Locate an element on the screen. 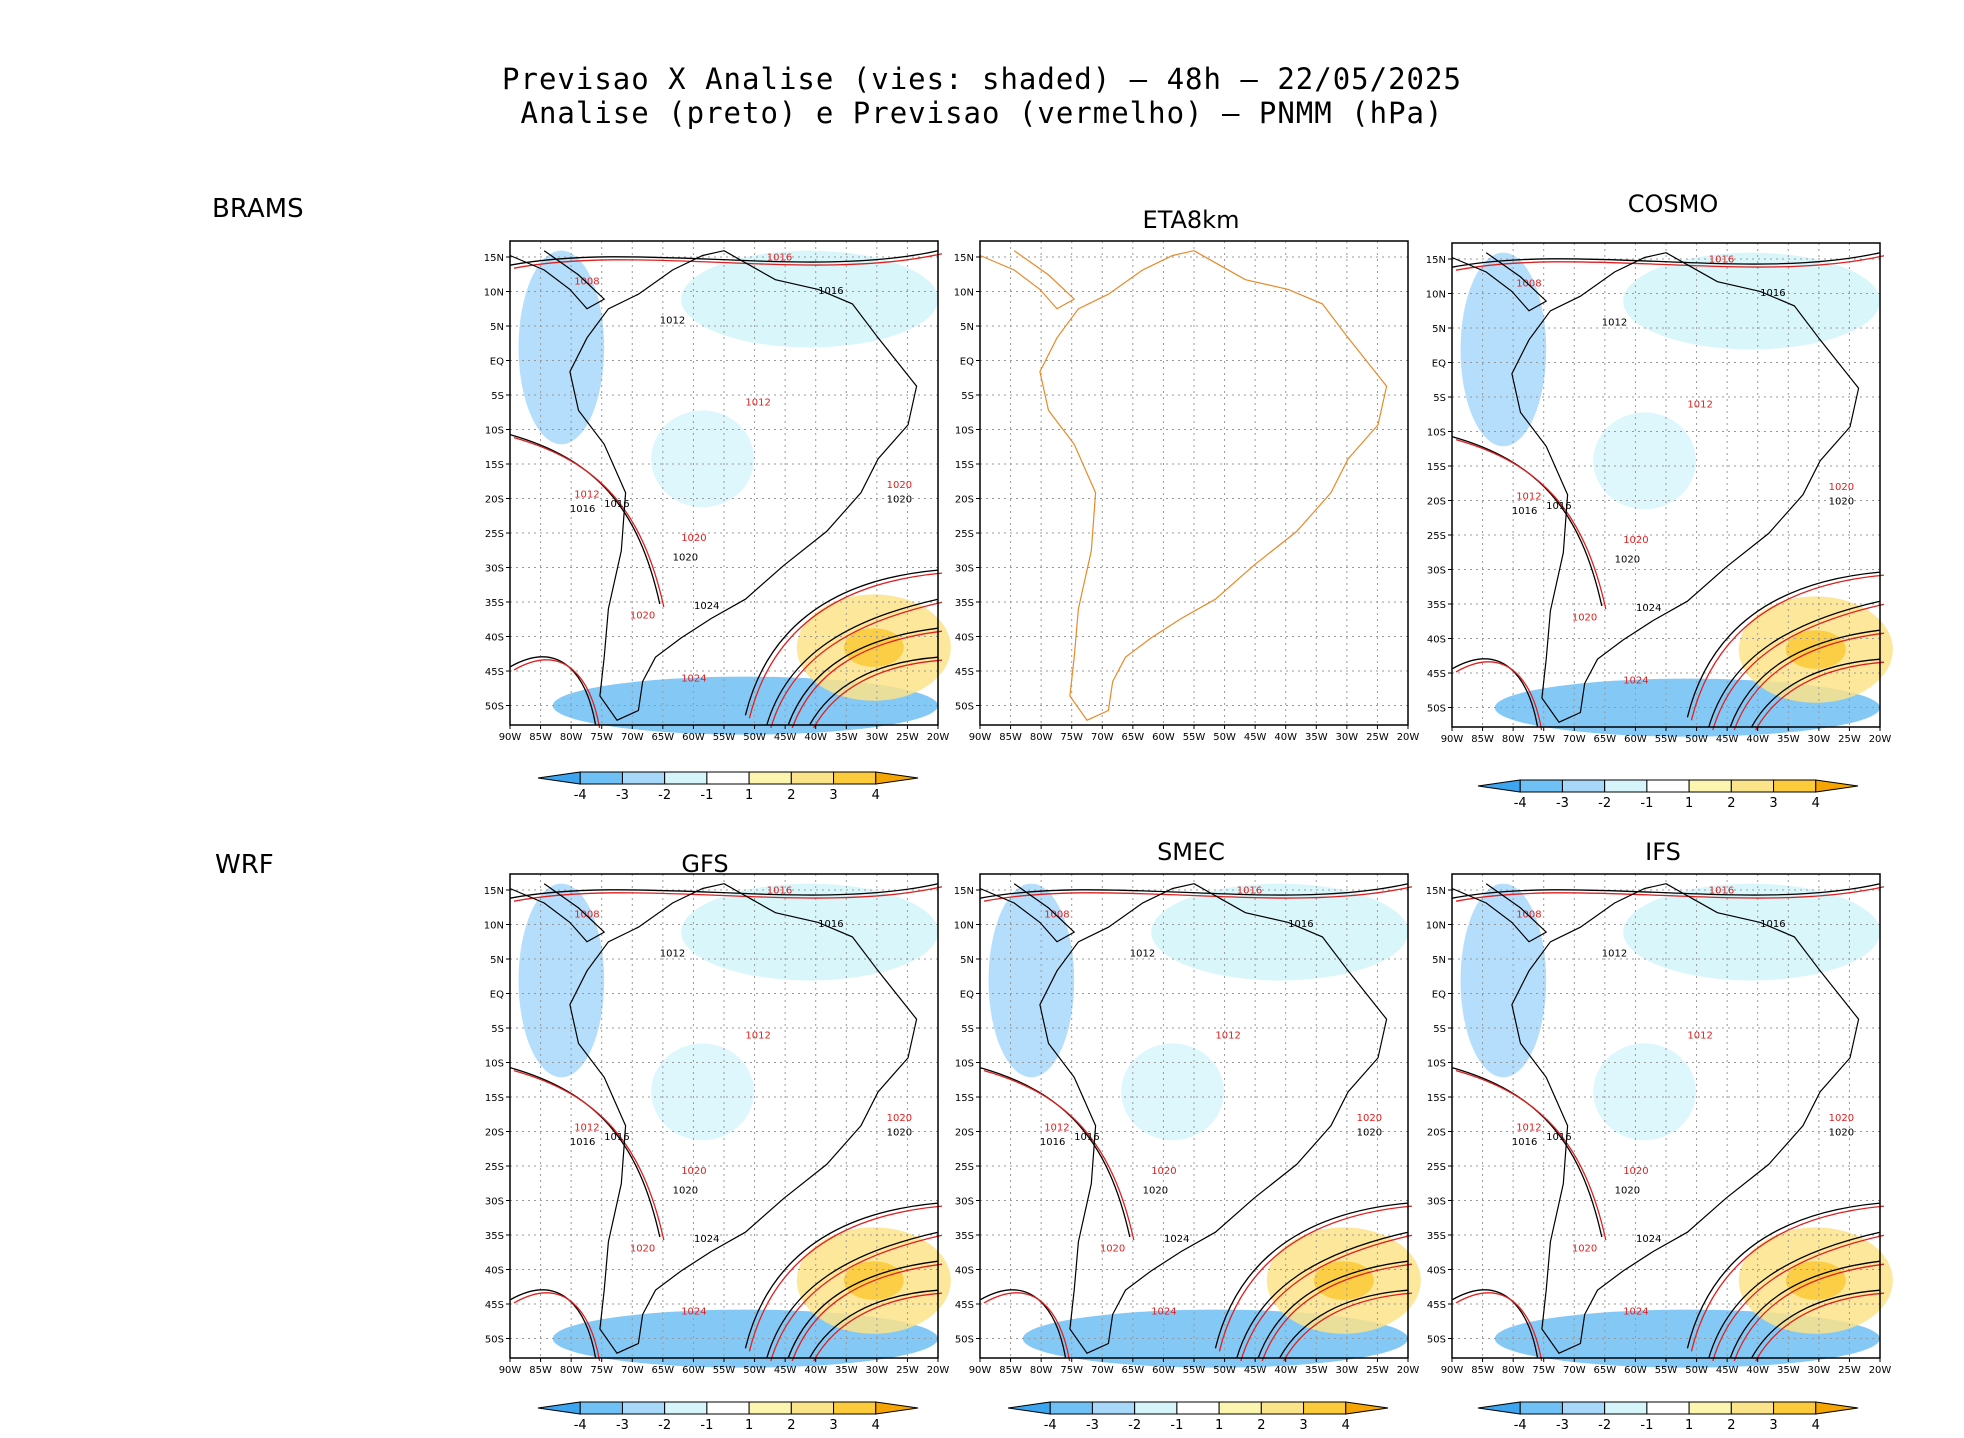 The height and width of the screenshot is (1438, 1964). lat-tick-label: 5S is located at coordinates (497, 1029).